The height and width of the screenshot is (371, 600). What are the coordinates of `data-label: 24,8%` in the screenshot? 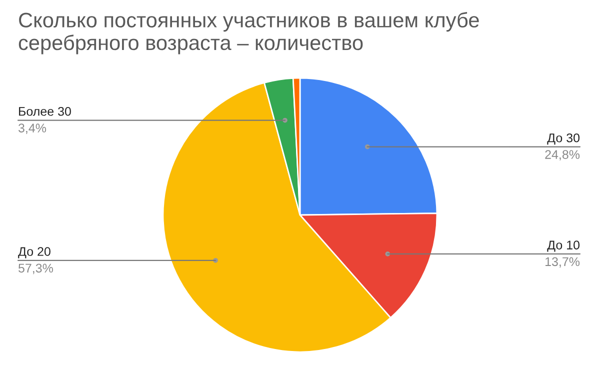 It's located at (562, 155).